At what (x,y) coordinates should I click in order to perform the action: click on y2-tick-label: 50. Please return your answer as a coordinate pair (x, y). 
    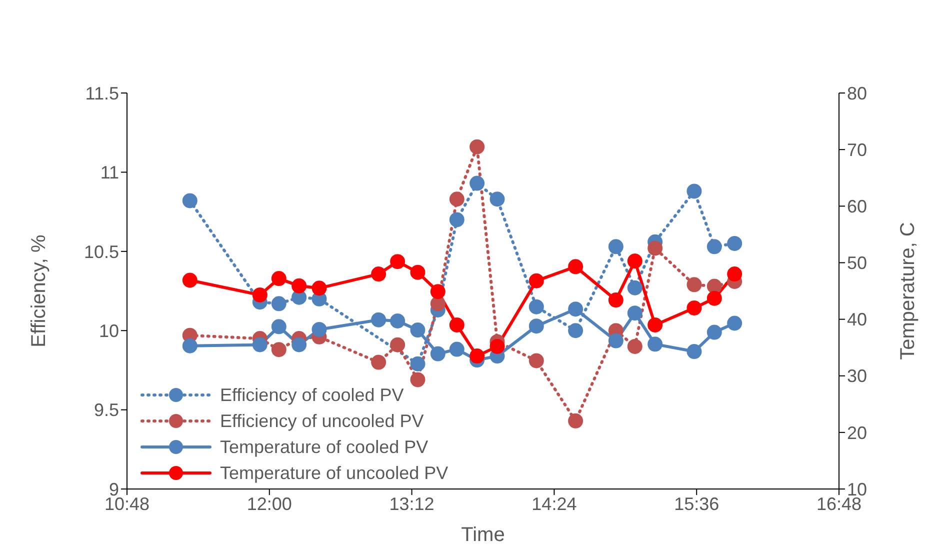
    Looking at the image, I should click on (857, 263).